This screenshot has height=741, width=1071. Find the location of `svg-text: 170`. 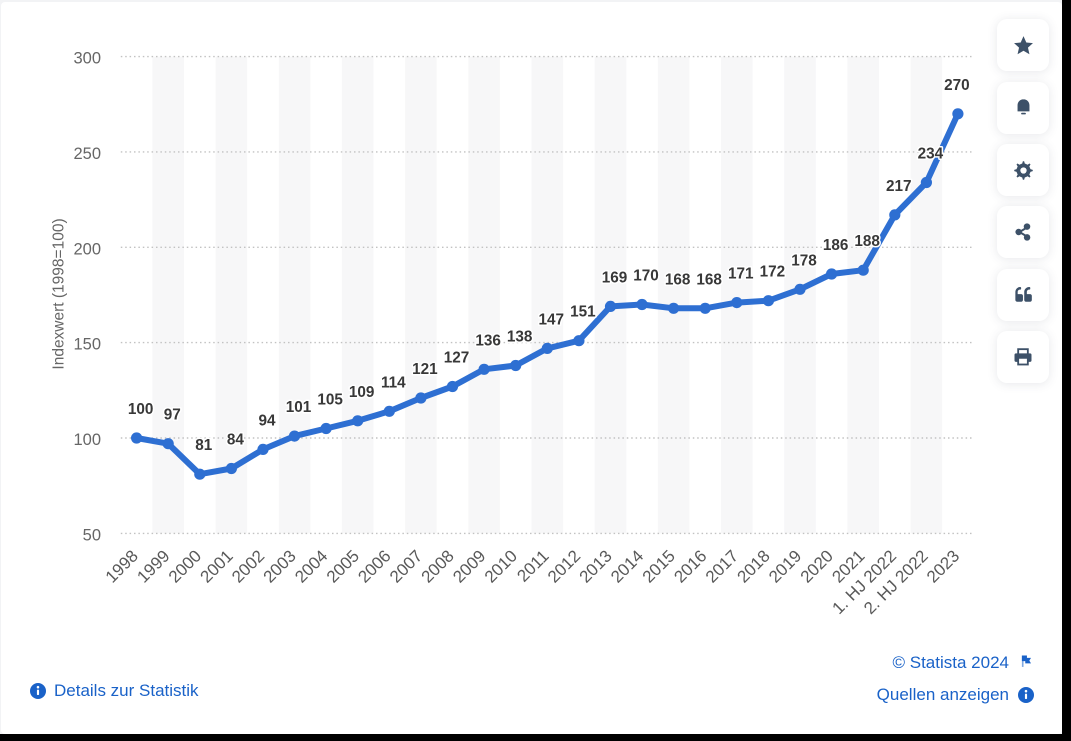

svg-text: 170 is located at coordinates (646, 276).